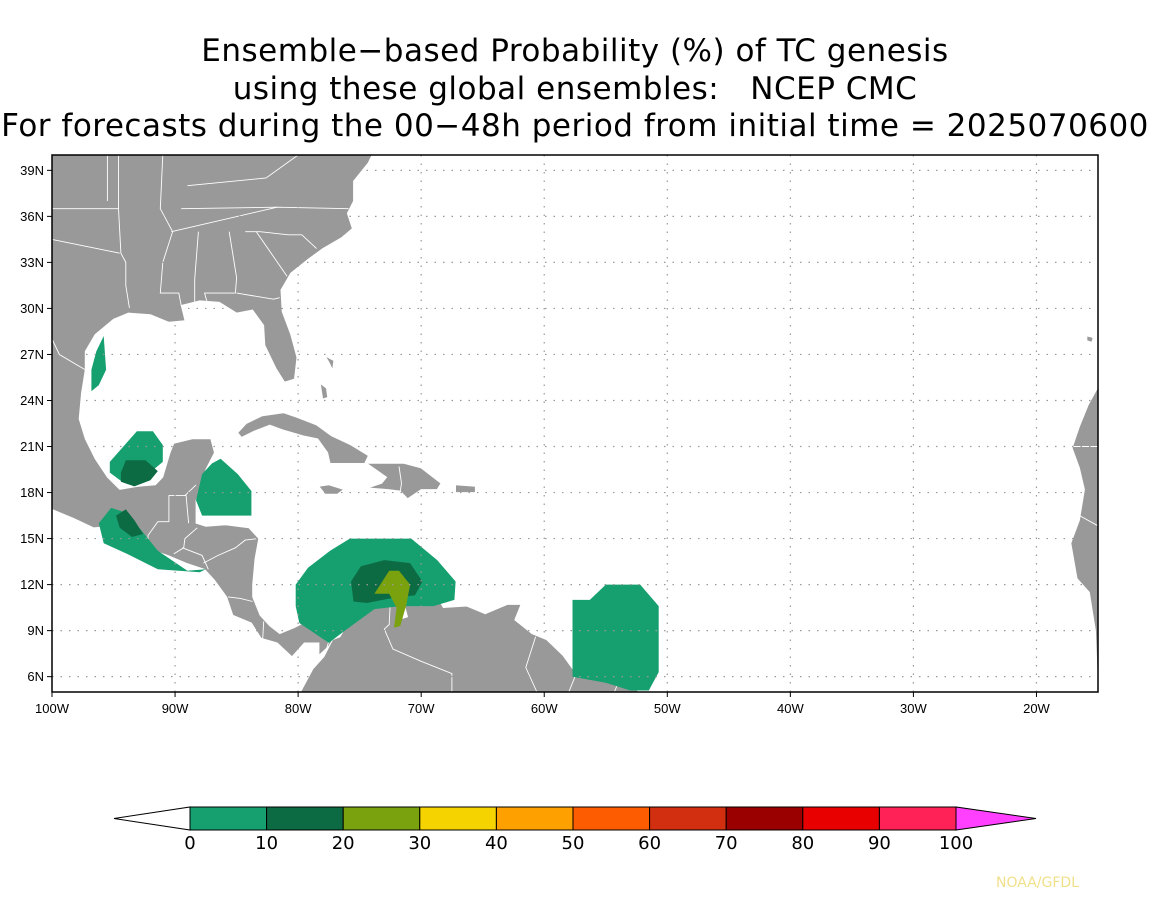 This screenshot has height=924, width=1150. What do you see at coordinates (32, 354) in the screenshot?
I see `latitude-label: 27N` at bounding box center [32, 354].